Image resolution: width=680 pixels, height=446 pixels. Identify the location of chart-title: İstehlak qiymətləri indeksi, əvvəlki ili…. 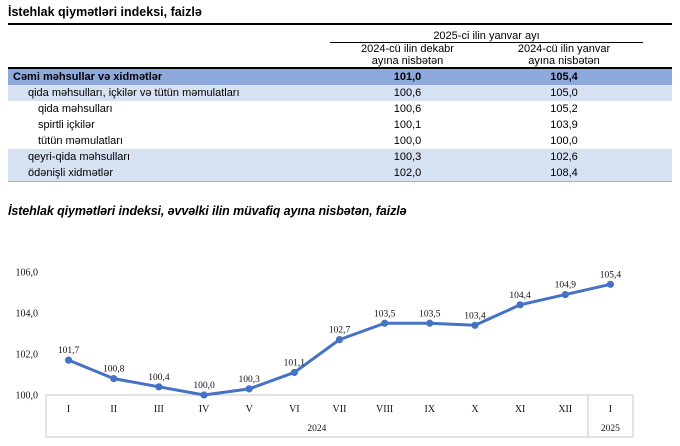
(207, 211).